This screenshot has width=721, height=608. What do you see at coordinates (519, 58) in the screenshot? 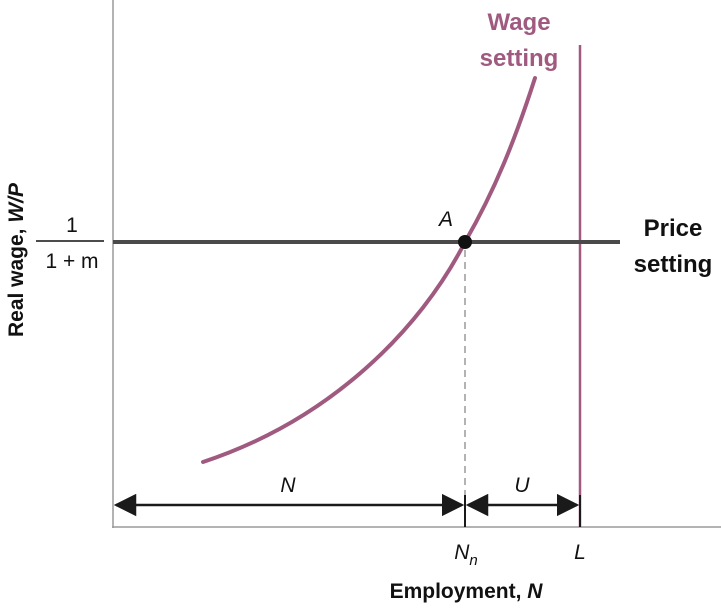
I see `wage-setting-label-line2: setting` at bounding box center [519, 58].